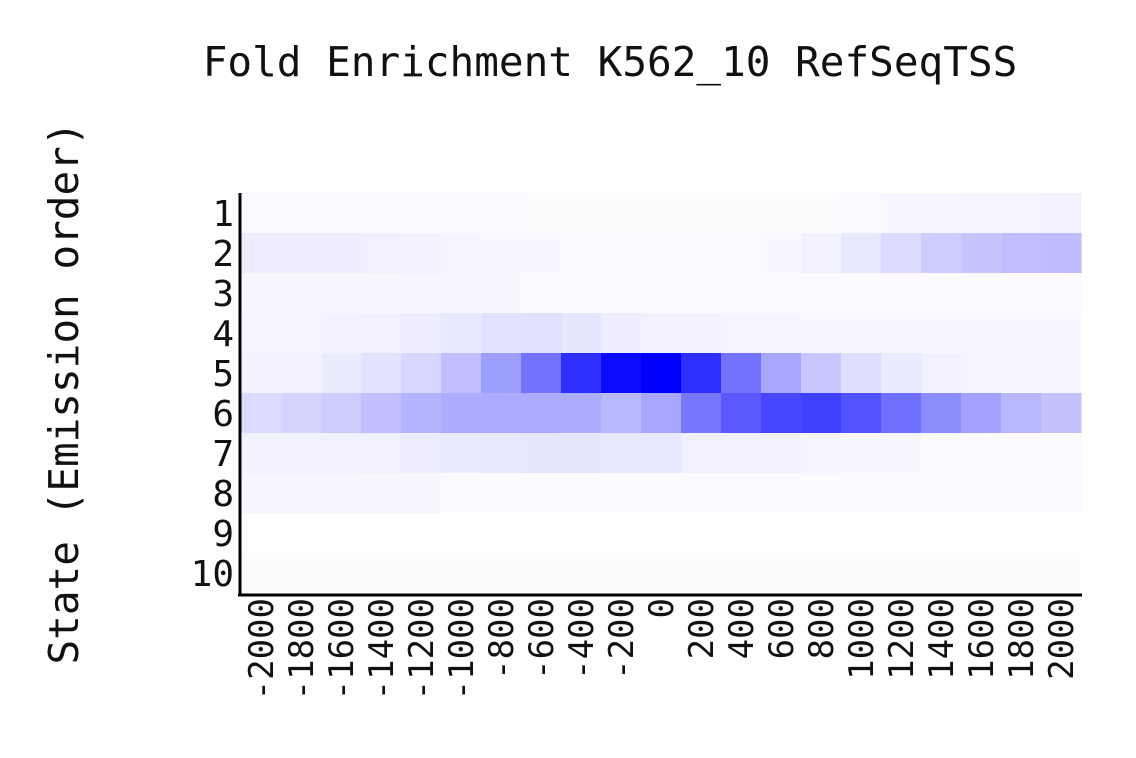 The height and width of the screenshot is (758, 1136). I want to click on y-tick-label: 2, so click(223, 254).